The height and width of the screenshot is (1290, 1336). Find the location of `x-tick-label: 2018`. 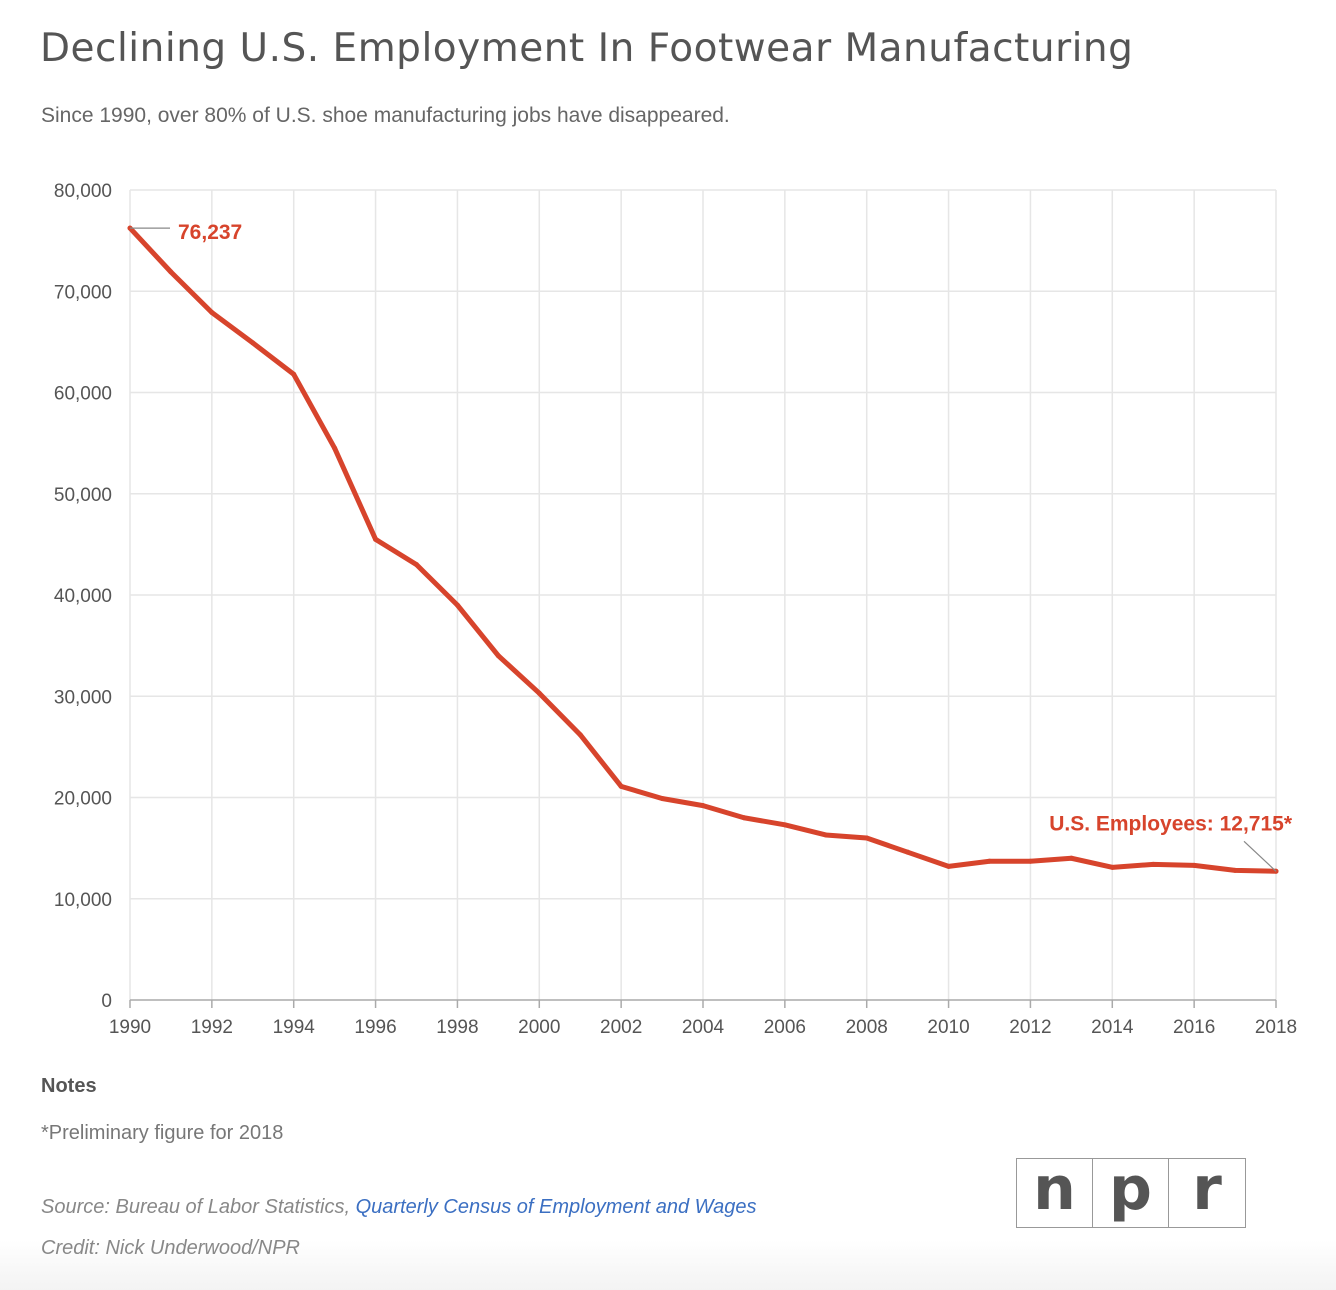

x-tick-label: 2018 is located at coordinates (1276, 1027).